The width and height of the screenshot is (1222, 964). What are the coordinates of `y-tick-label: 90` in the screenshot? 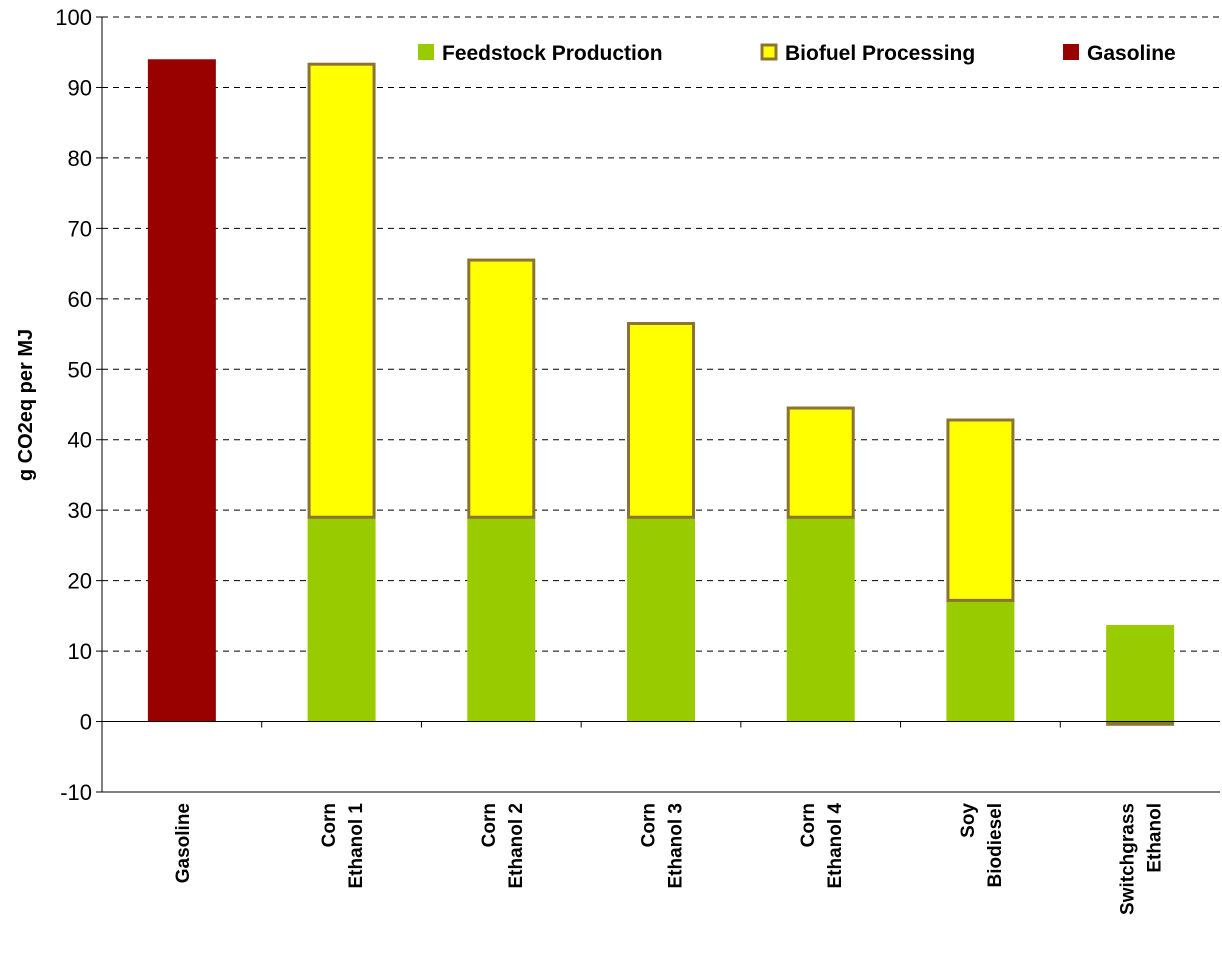 It's located at (80, 87).